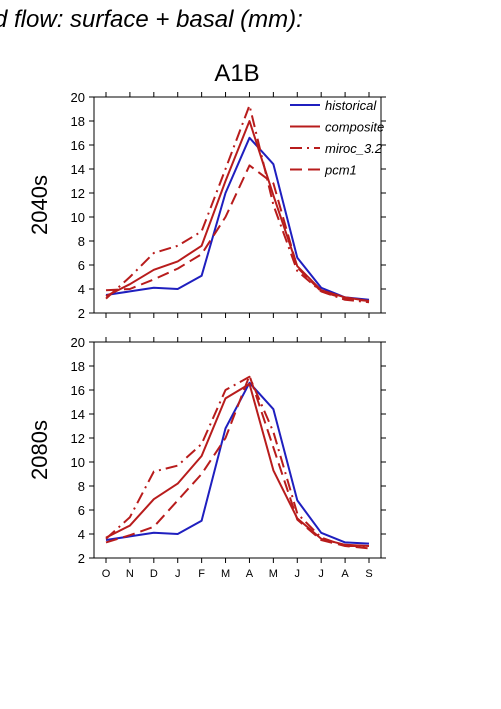  What do you see at coordinates (154, 574) in the screenshot?
I see `x-tick-label: D` at bounding box center [154, 574].